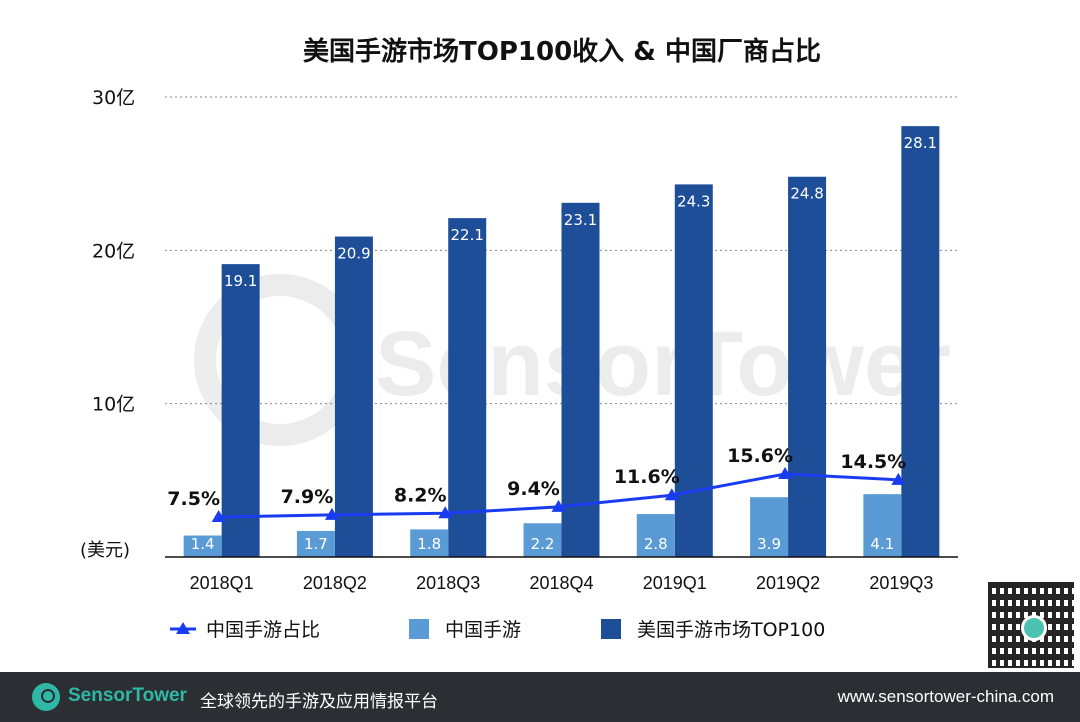  What do you see at coordinates (483, 630) in the screenshot?
I see `legend-china-label: 中国手游` at bounding box center [483, 630].